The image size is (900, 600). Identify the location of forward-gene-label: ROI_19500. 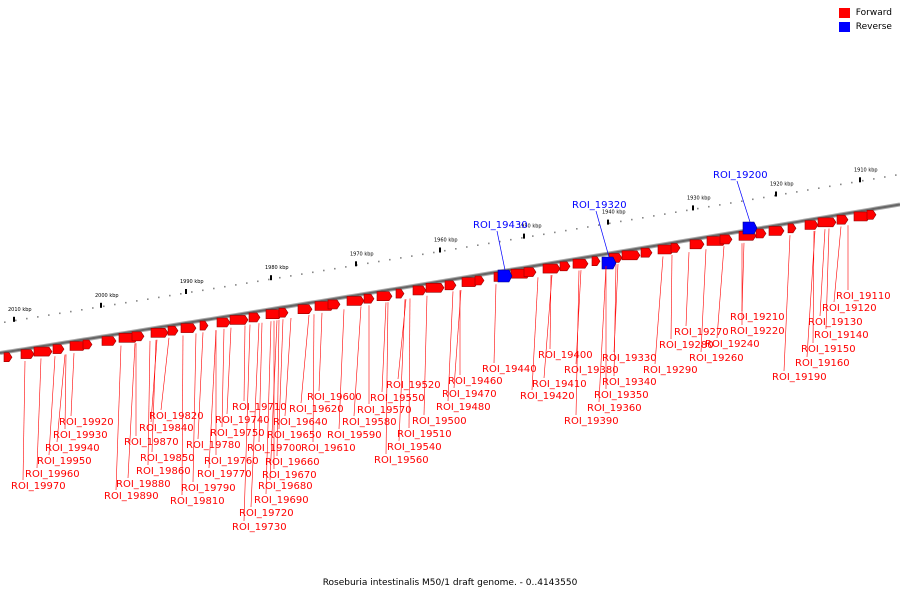
(439, 421).